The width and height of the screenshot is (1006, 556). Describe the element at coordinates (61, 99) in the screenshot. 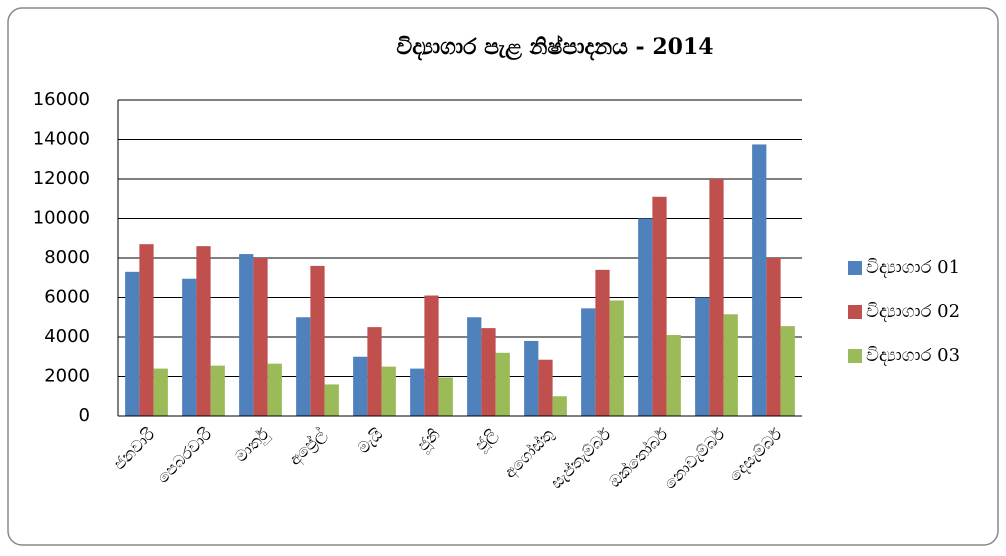

I see `y-tick-label: 16000` at that location.